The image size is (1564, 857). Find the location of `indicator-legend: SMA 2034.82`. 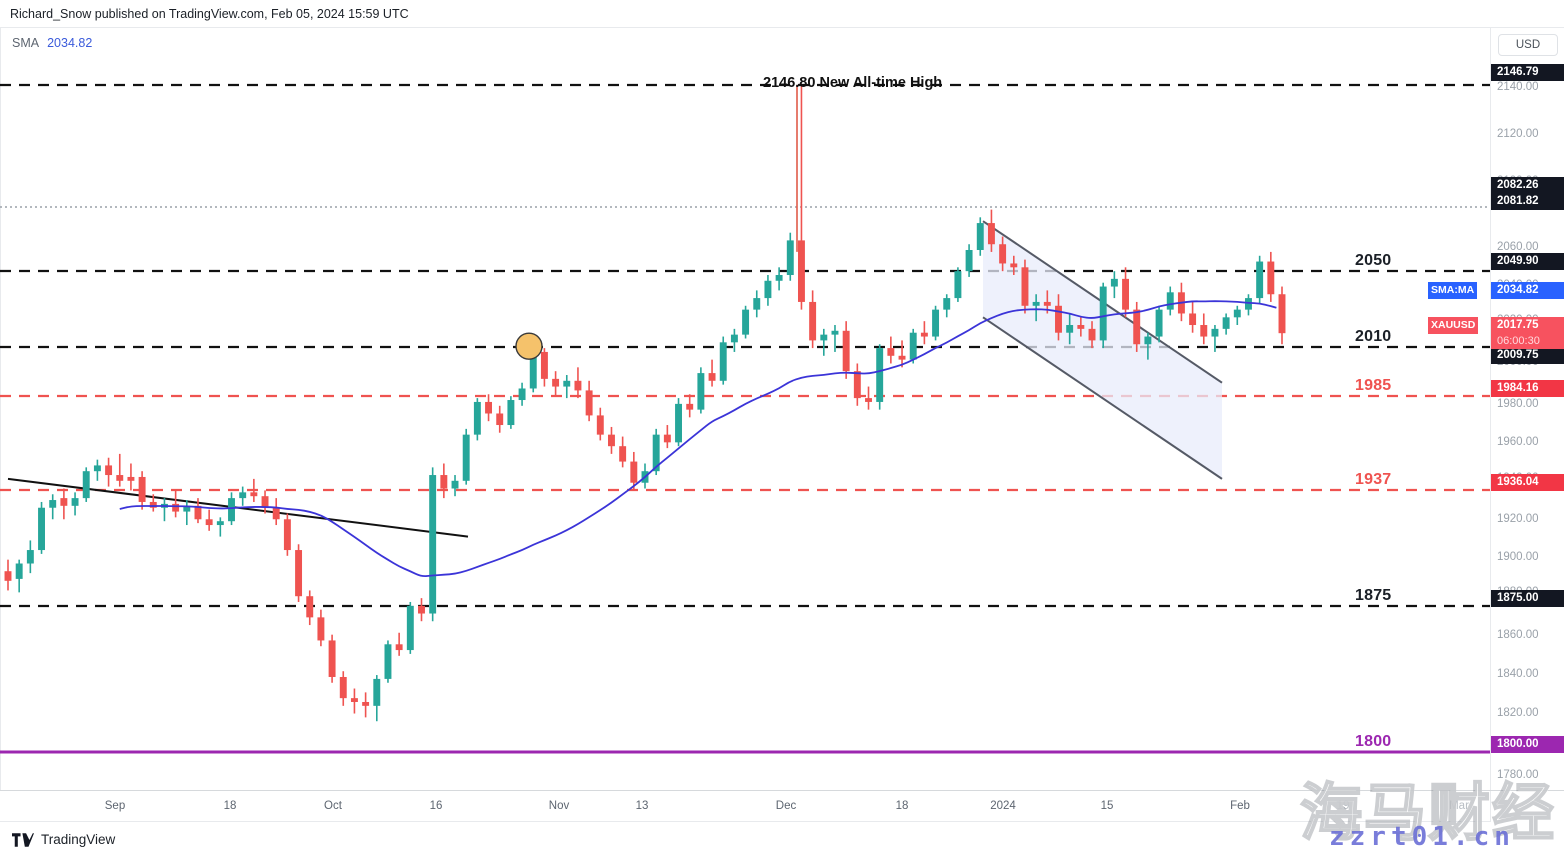

indicator-legend: SMA 2034.82 is located at coordinates (52, 43).